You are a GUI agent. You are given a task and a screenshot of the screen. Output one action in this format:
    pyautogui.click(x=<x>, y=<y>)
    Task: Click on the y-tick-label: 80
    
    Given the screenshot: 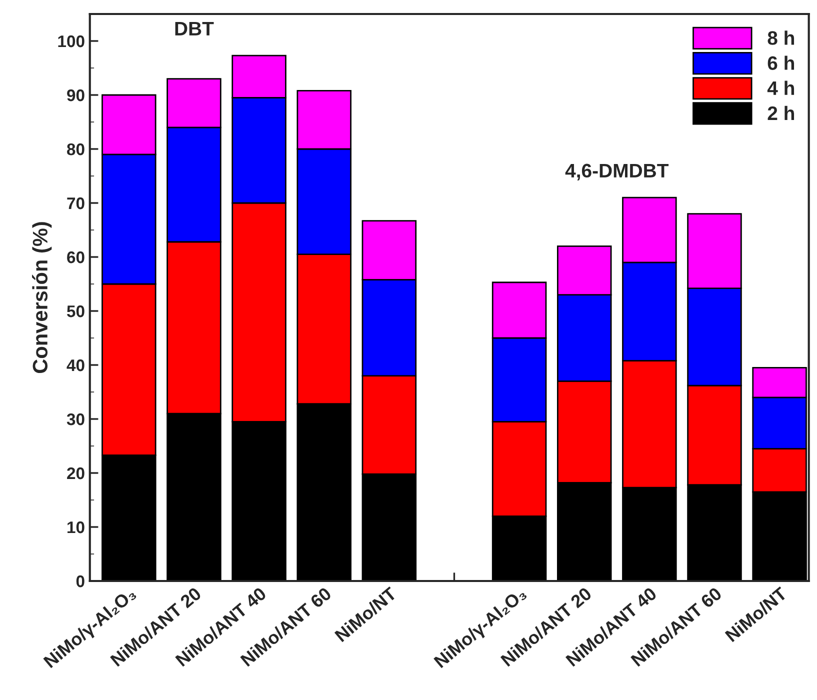 What is the action you would take?
    pyautogui.click(x=75, y=149)
    